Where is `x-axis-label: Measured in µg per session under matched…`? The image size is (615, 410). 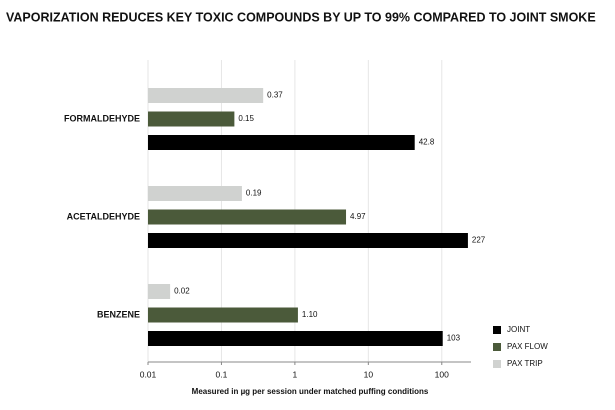
x-axis-label: Measured in µg per session under matched… is located at coordinates (310, 391).